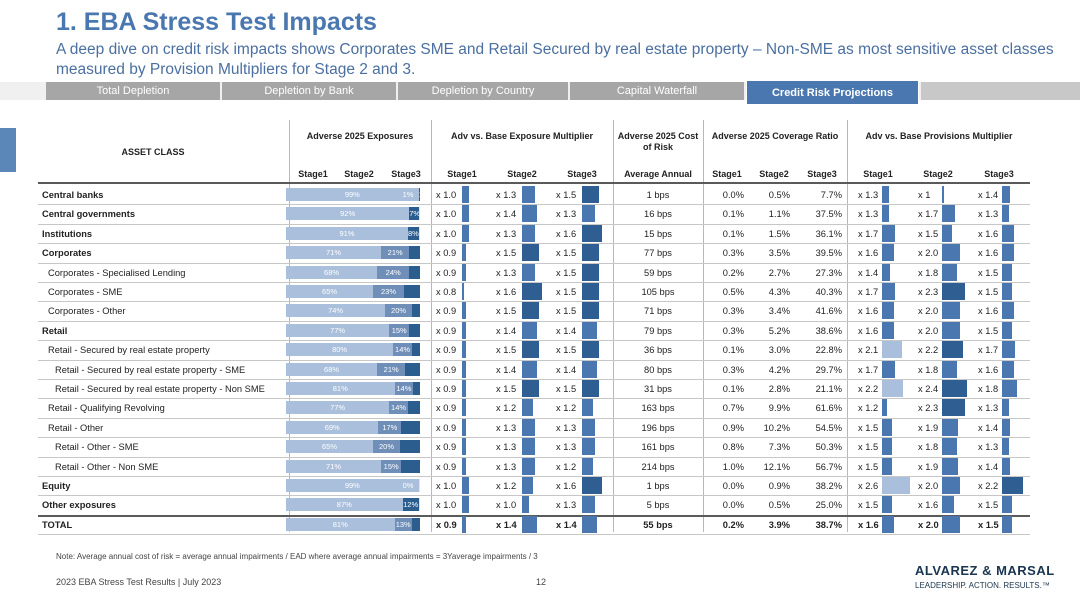  I want to click on row-label: Corporates - SME, so click(85, 292).